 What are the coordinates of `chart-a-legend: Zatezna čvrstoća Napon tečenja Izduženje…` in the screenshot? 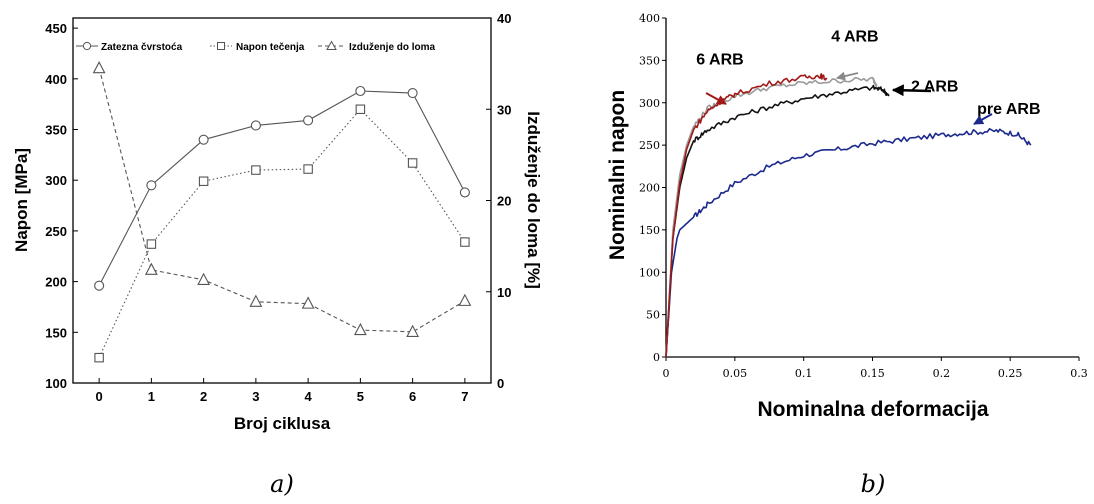 It's located at (256, 46).